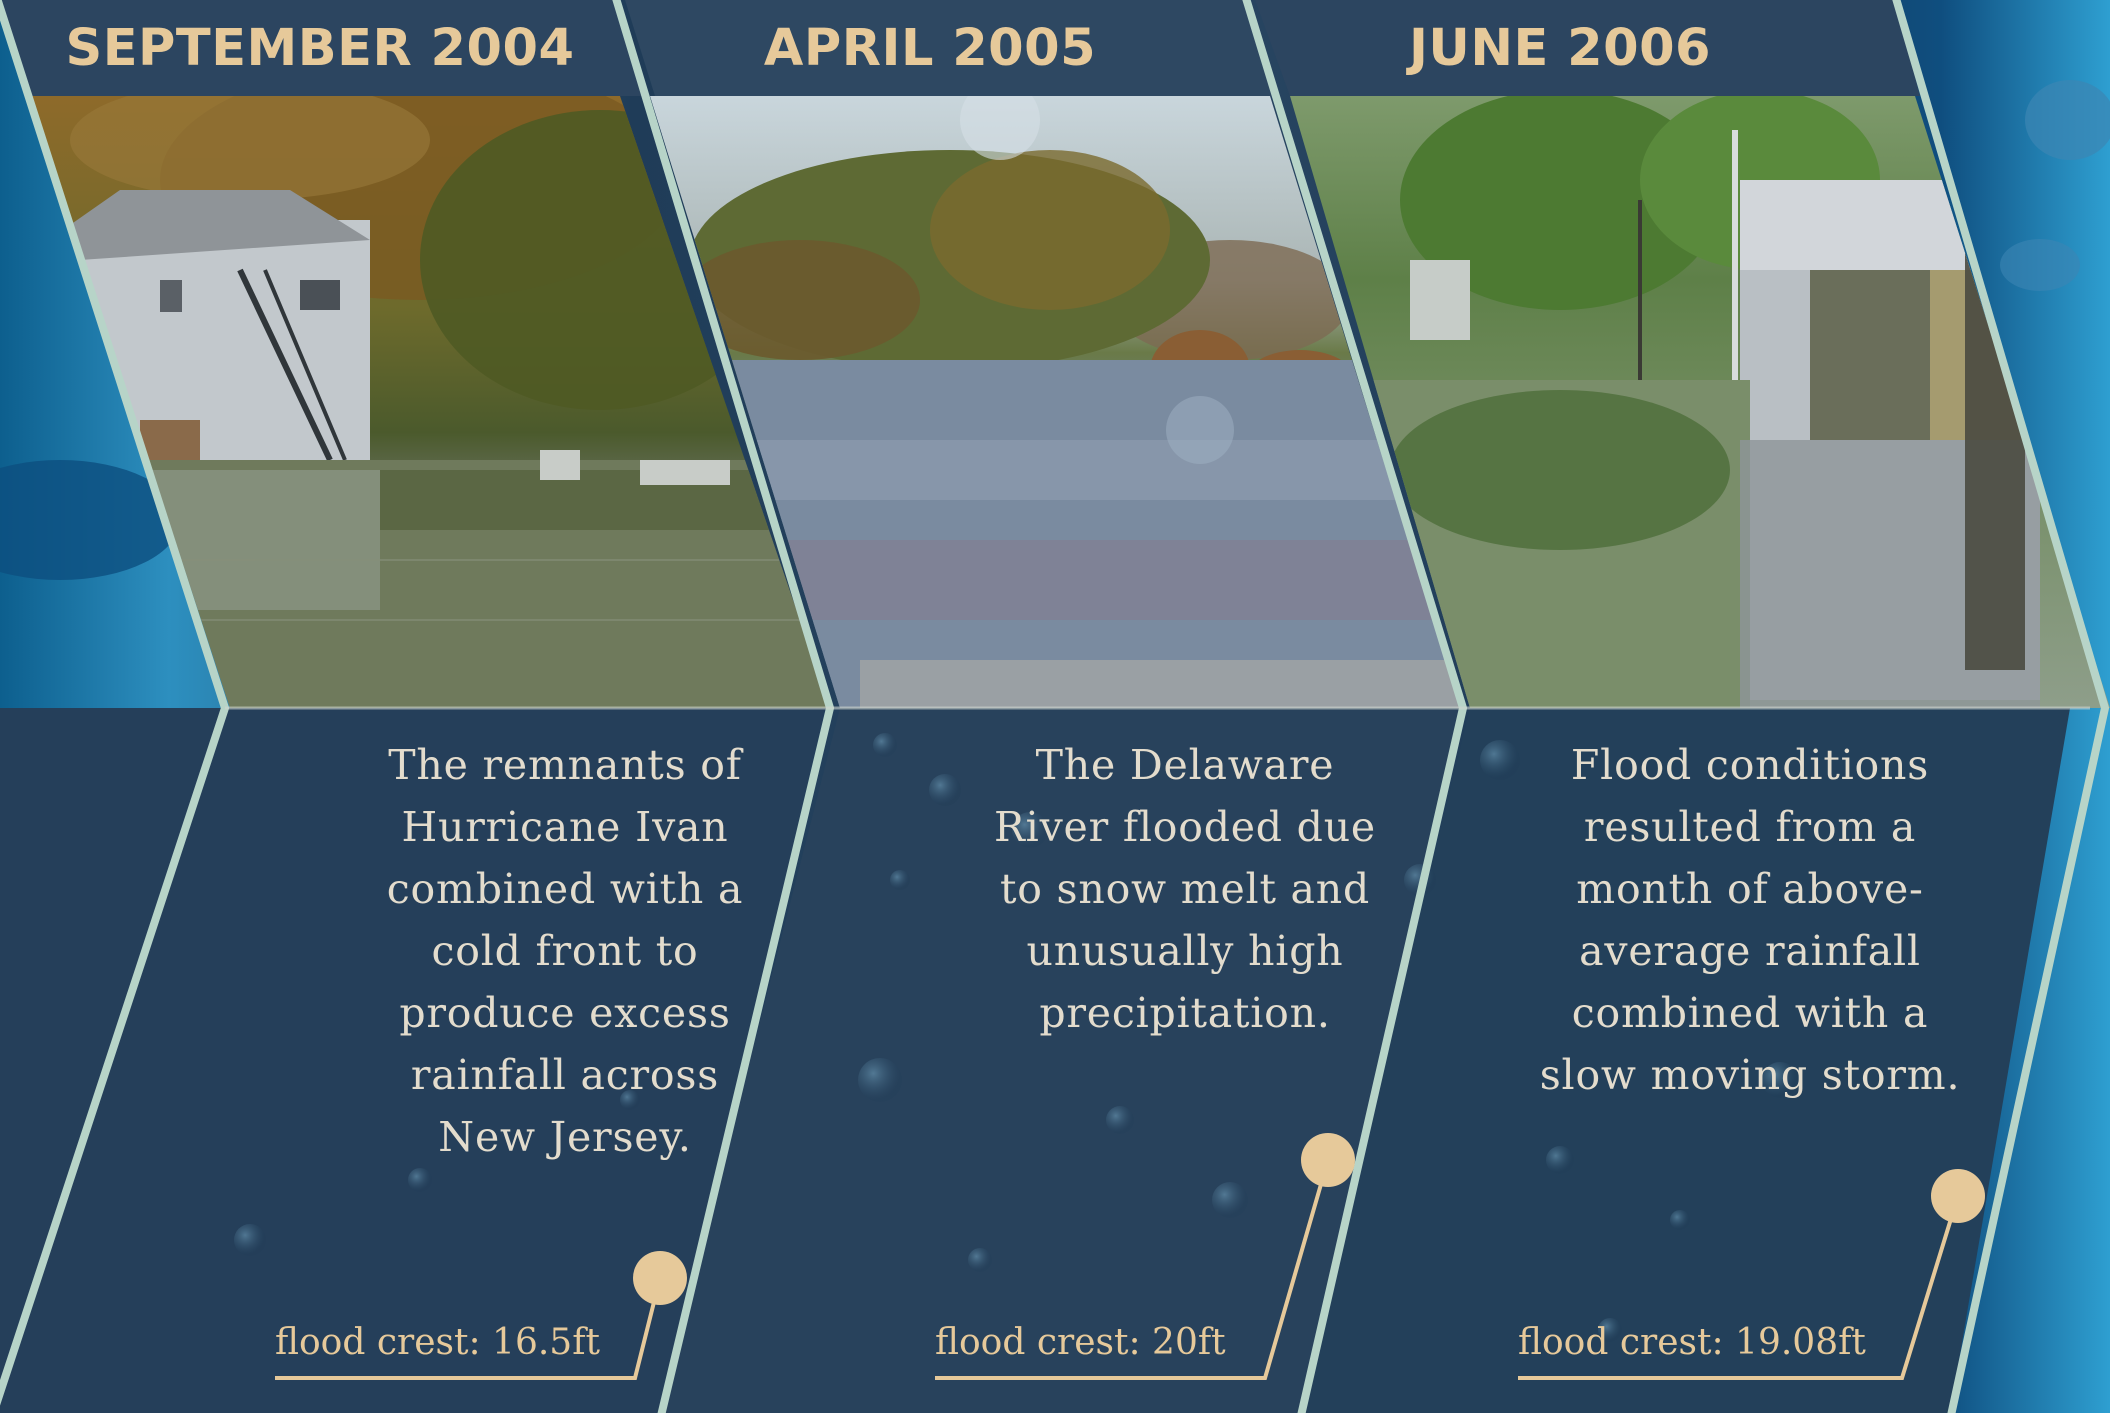 This screenshot has width=2110, height=1413. I want to click on flood-crest-1: flood crest: 16.5ft, so click(437, 1342).